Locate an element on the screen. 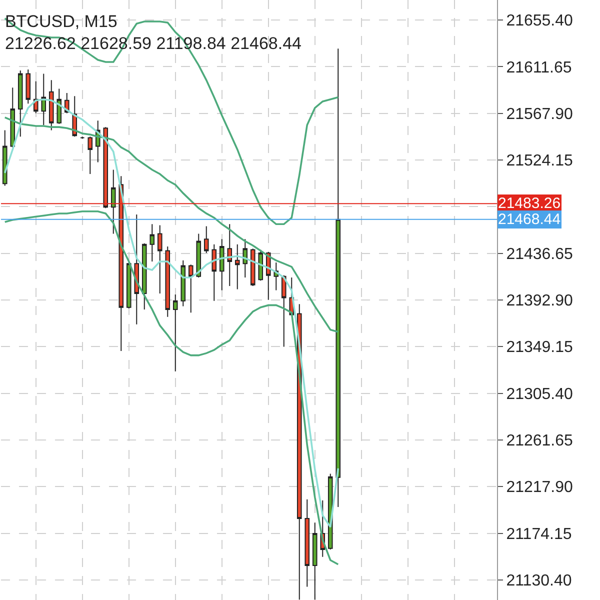 The width and height of the screenshot is (600, 600). y-tick-label: 21217.90 is located at coordinates (540, 487).